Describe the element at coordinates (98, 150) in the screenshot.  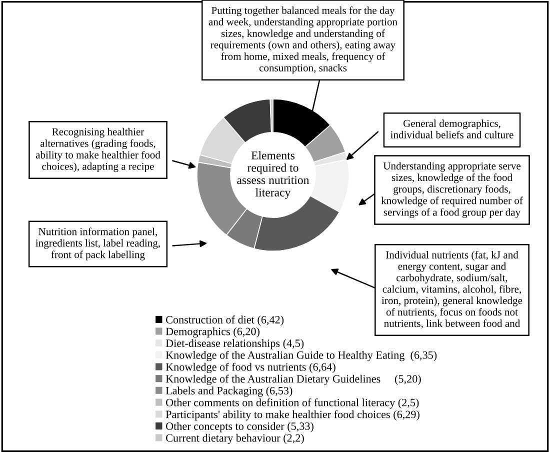
I see `text: Recognising healthier alternatives (grading foods, ability to make healthier food choices), adapting a recipe` at that location.